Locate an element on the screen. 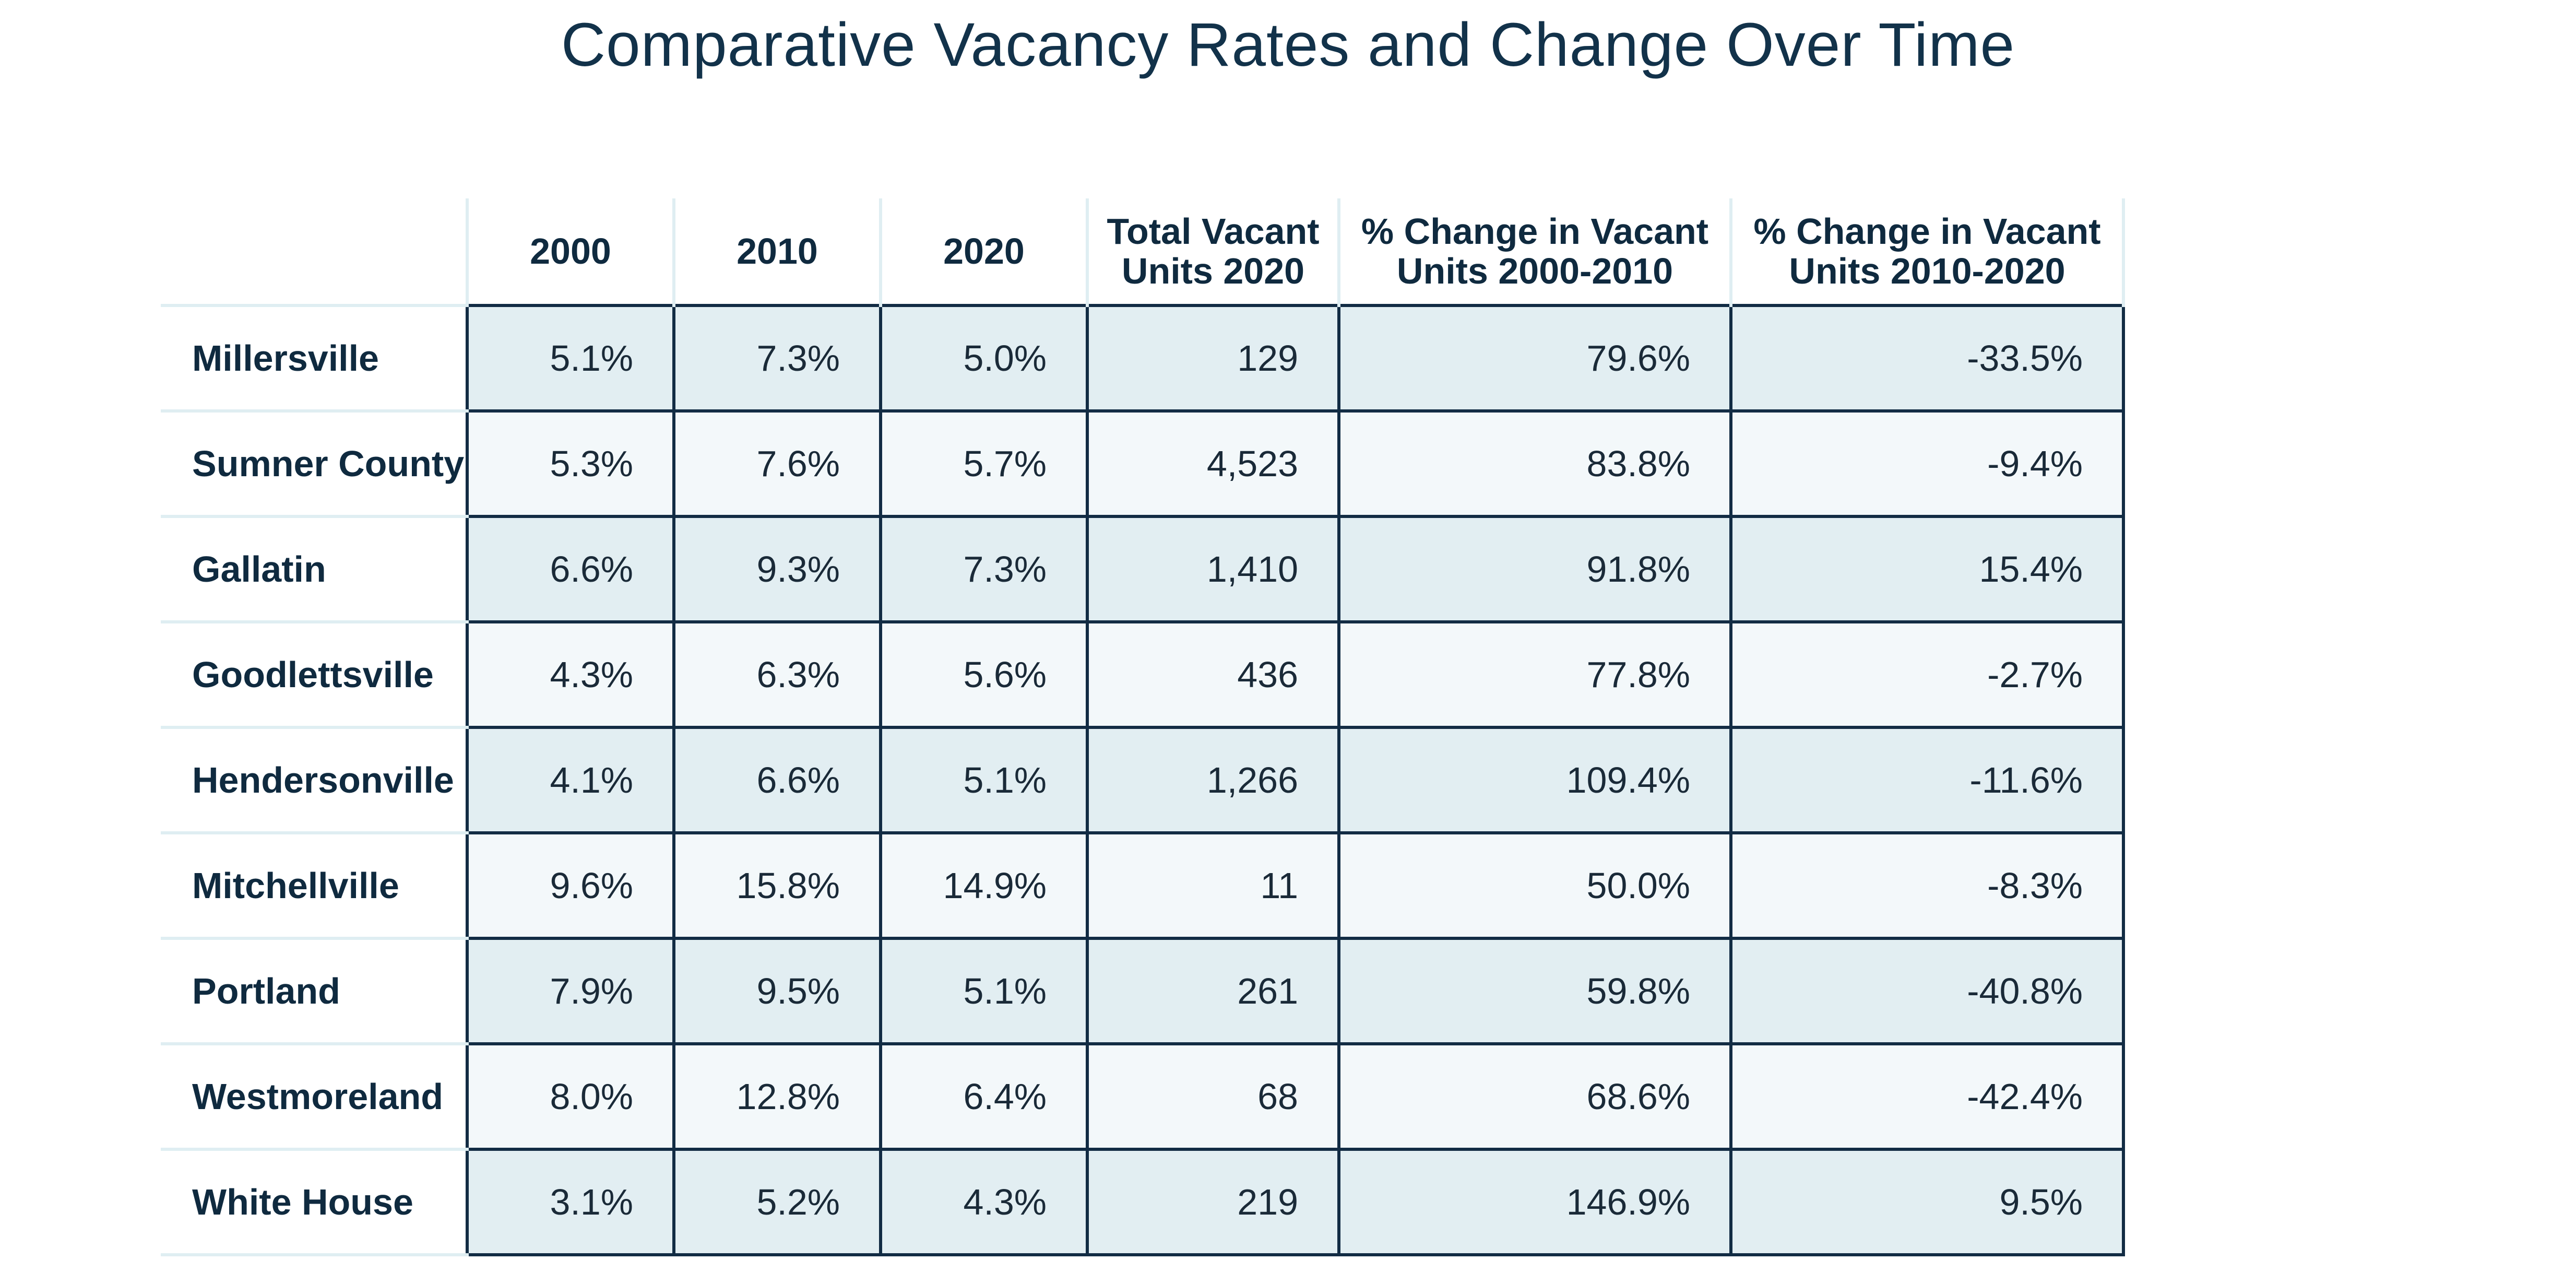  cell-change-2010-2020: -11.6% is located at coordinates (1927, 780).